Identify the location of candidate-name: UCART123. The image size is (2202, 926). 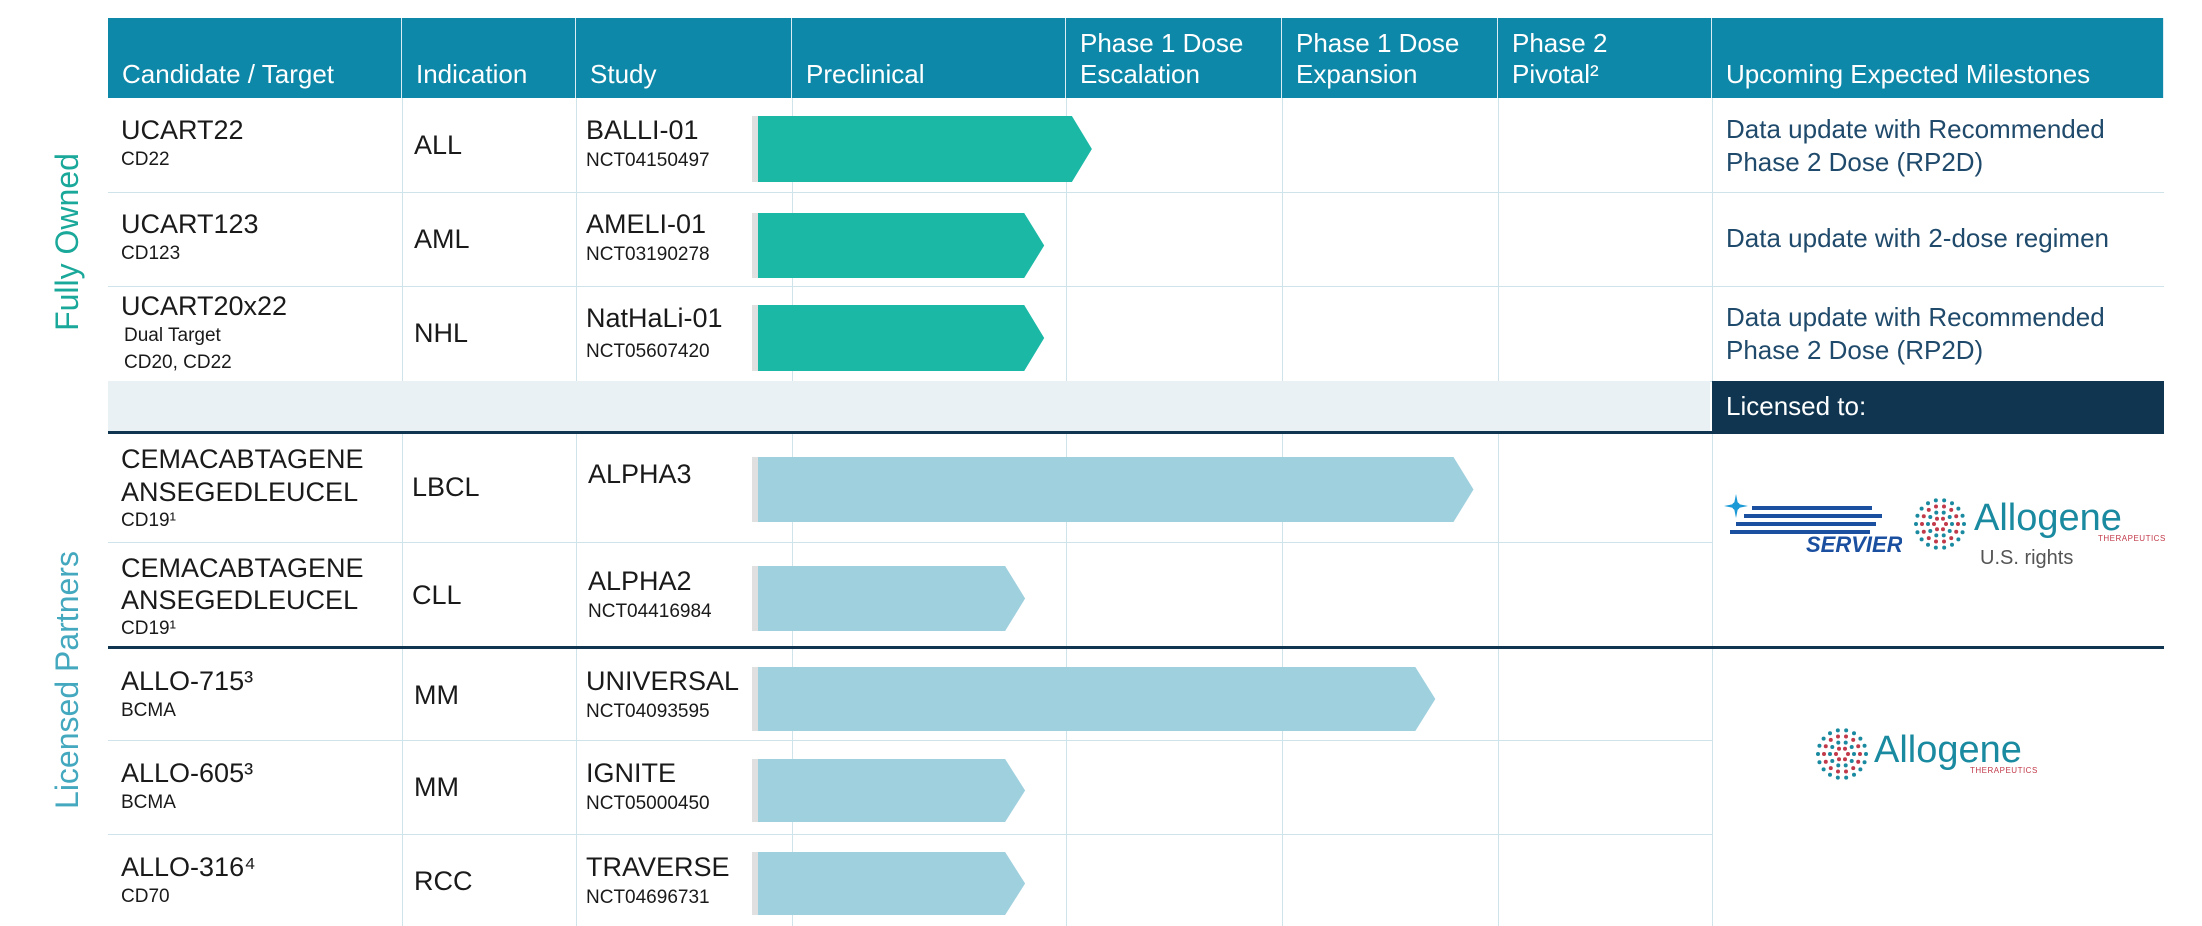
(190, 224).